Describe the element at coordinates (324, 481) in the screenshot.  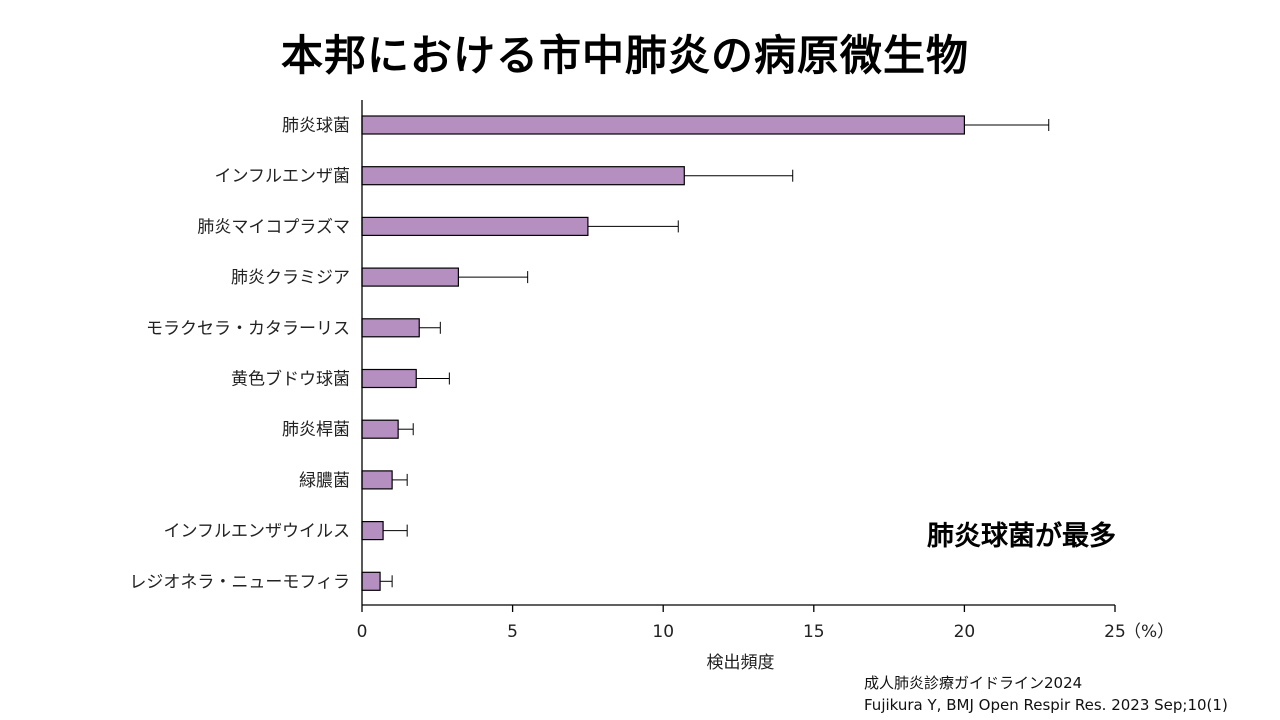
I see `category-label: 緑膿菌` at that location.